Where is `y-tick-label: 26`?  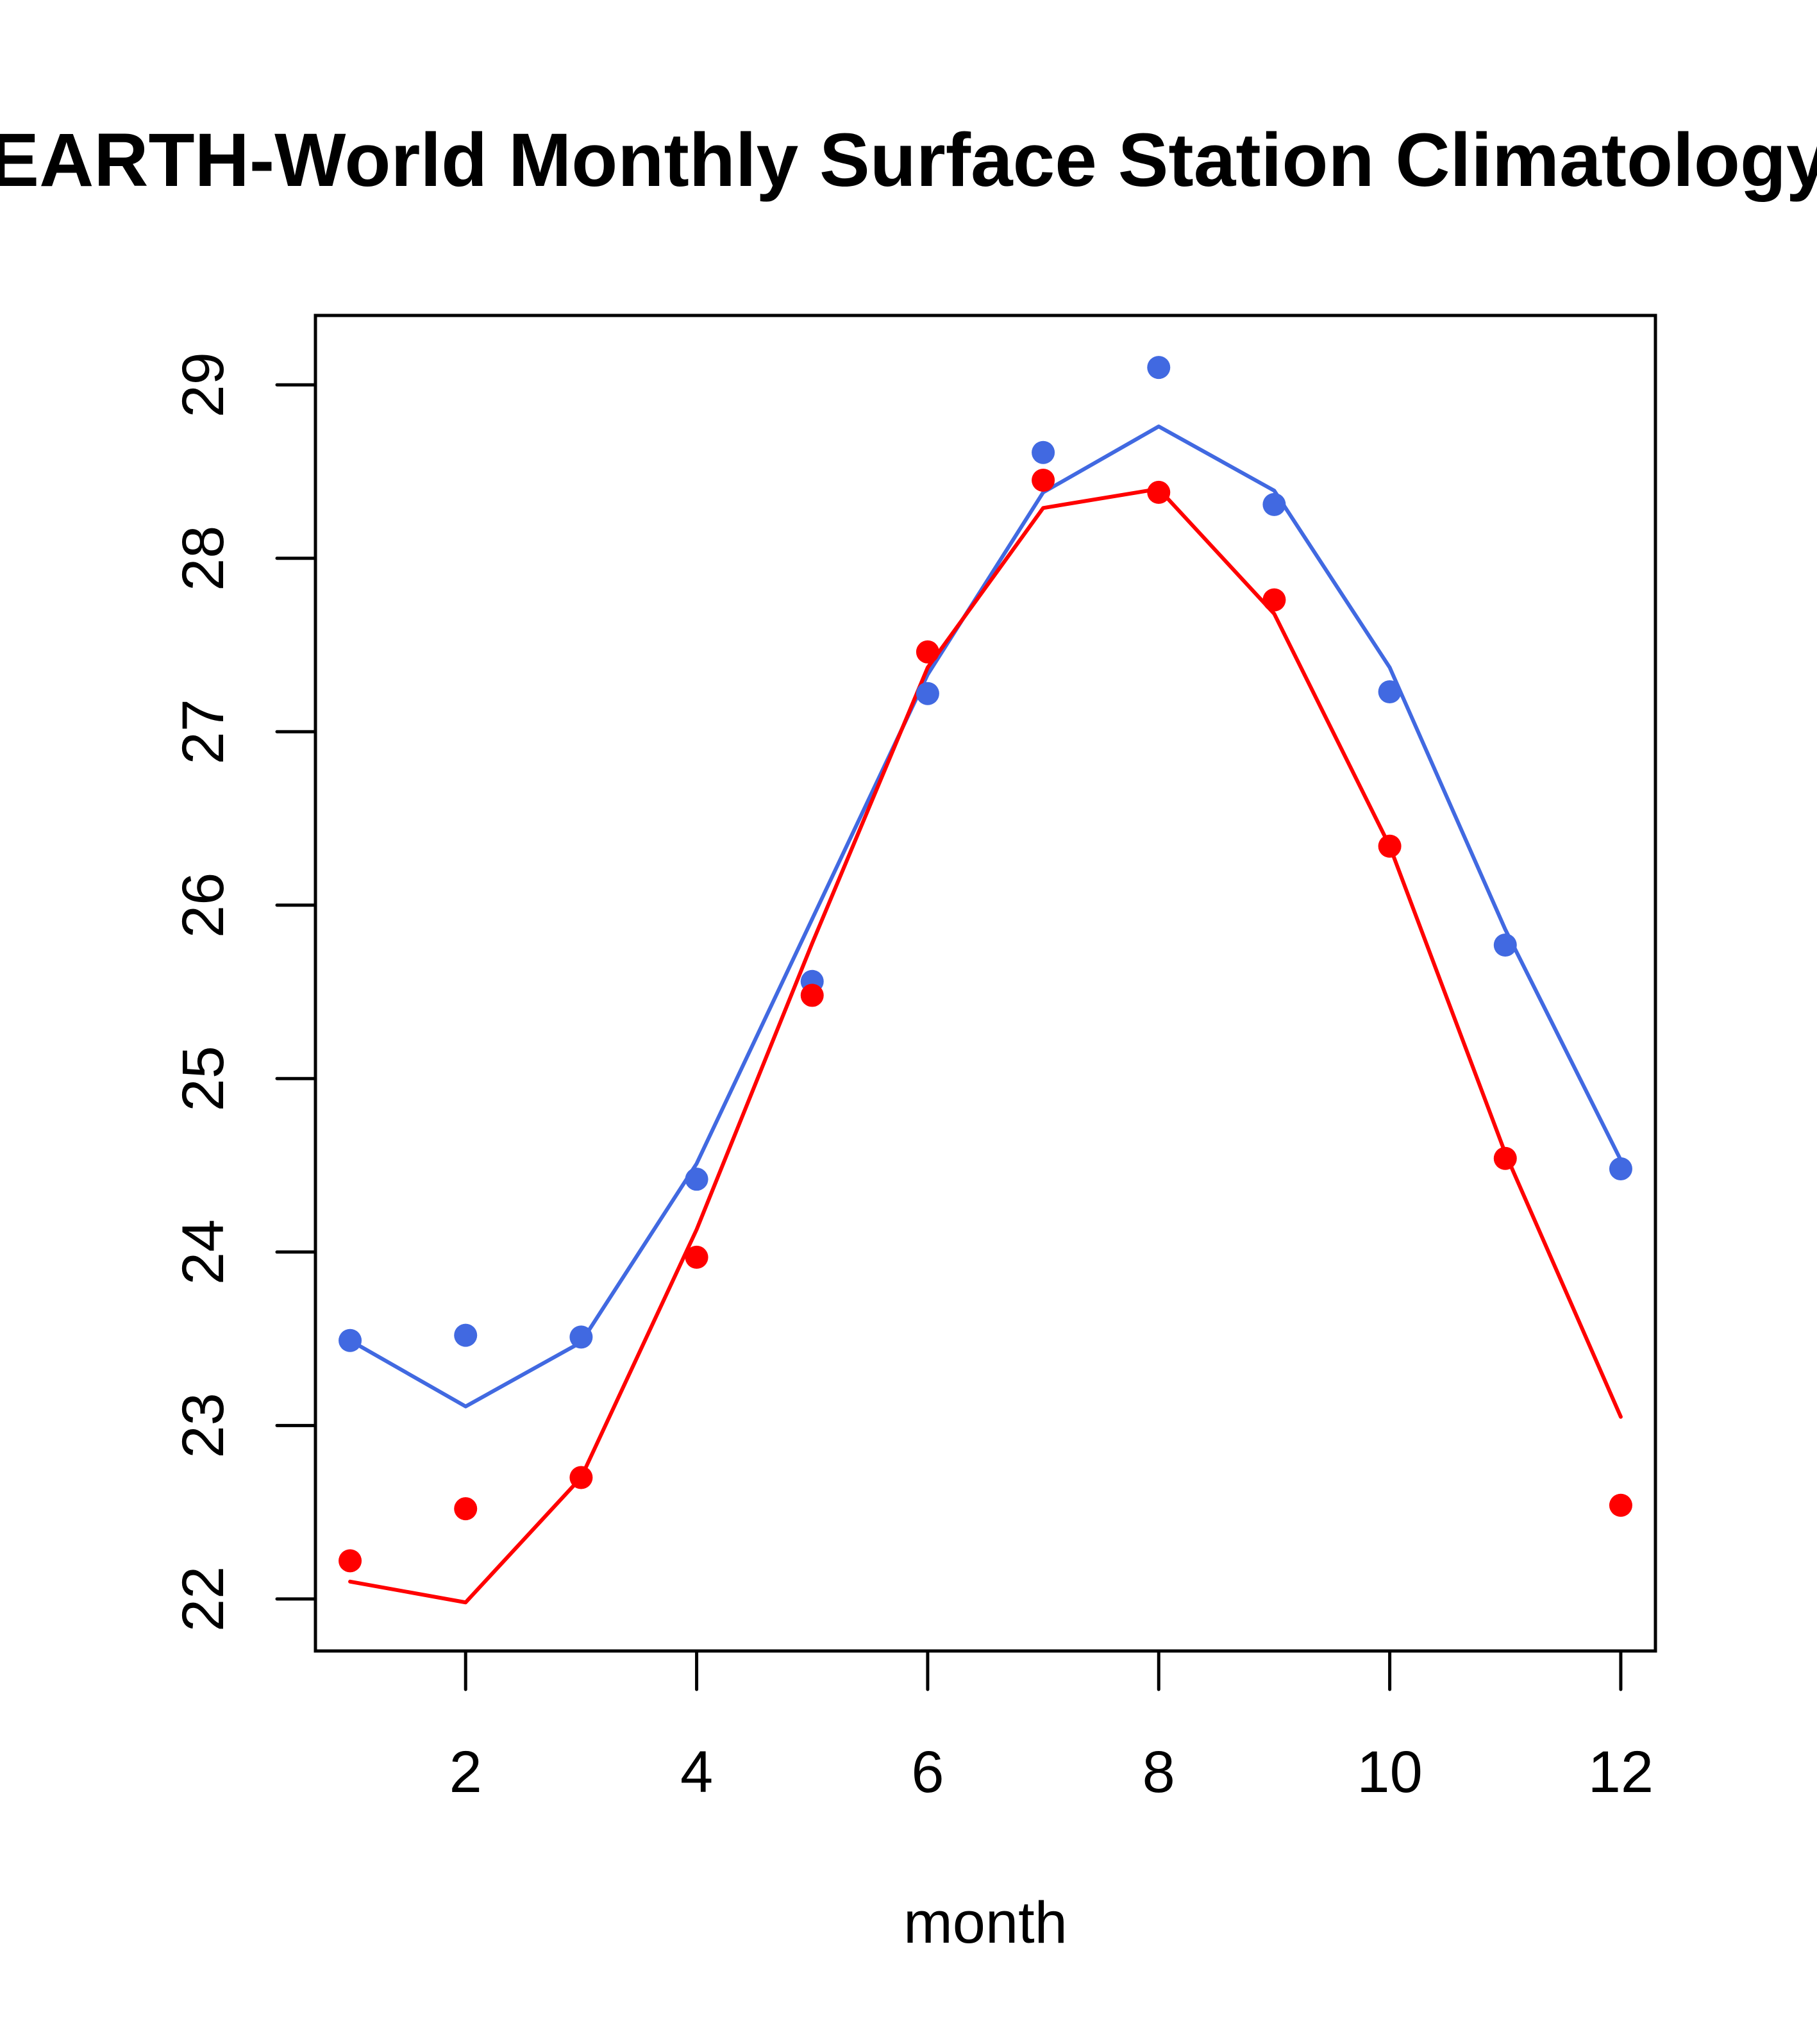 y-tick-label: 26 is located at coordinates (204, 905).